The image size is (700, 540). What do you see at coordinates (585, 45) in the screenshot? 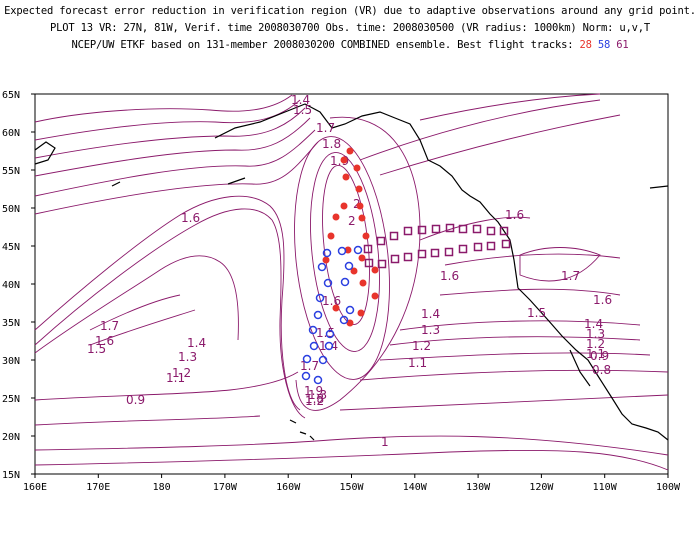
I see `track-28-label: 28` at bounding box center [585, 45].